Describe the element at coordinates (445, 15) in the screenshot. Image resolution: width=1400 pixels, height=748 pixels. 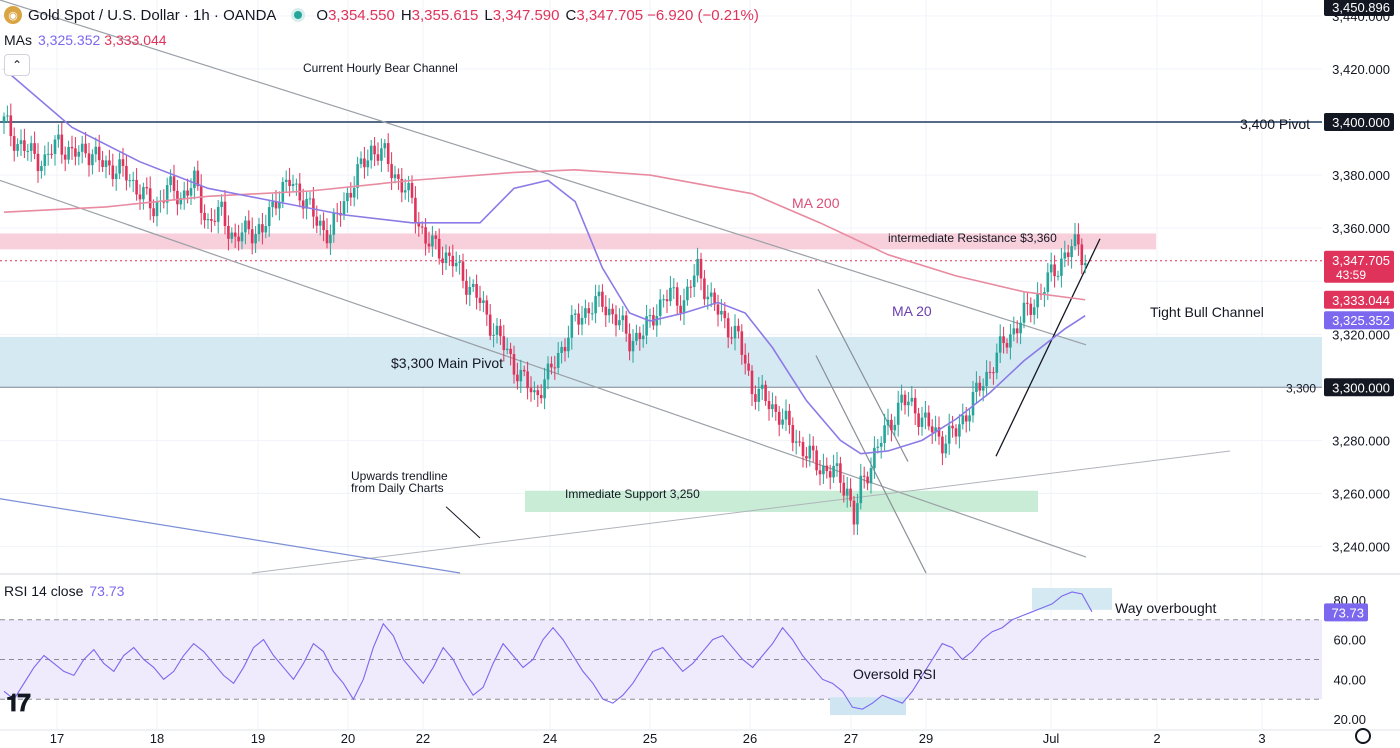
I see `high-value: 3,355.615` at that location.